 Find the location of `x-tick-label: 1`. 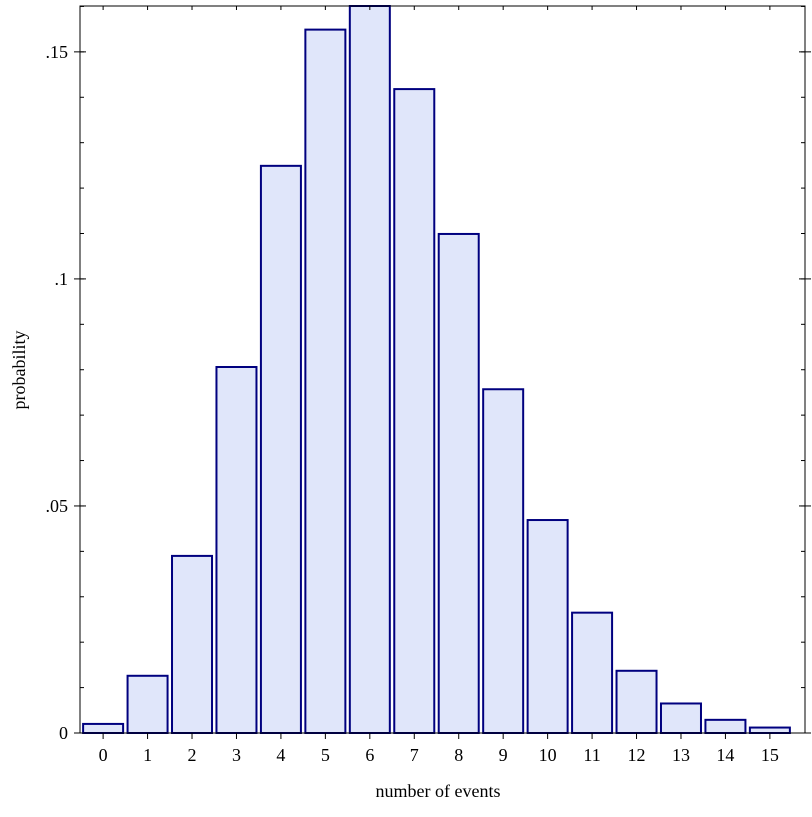

x-tick-label: 1 is located at coordinates (147, 755).